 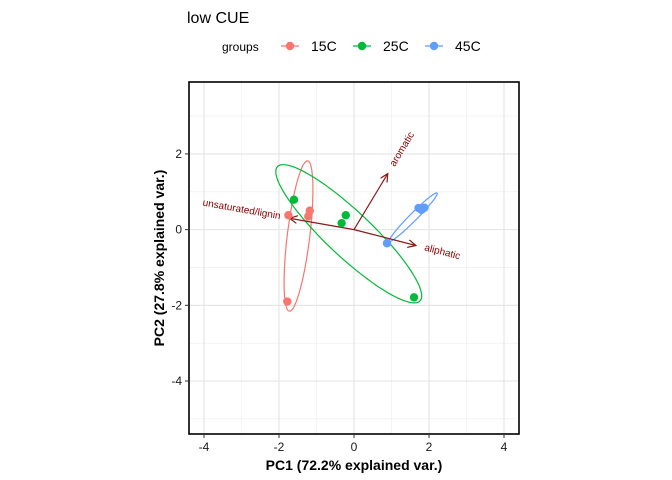 What do you see at coordinates (324, 46) in the screenshot?
I see `legend-label: 15C` at bounding box center [324, 46].